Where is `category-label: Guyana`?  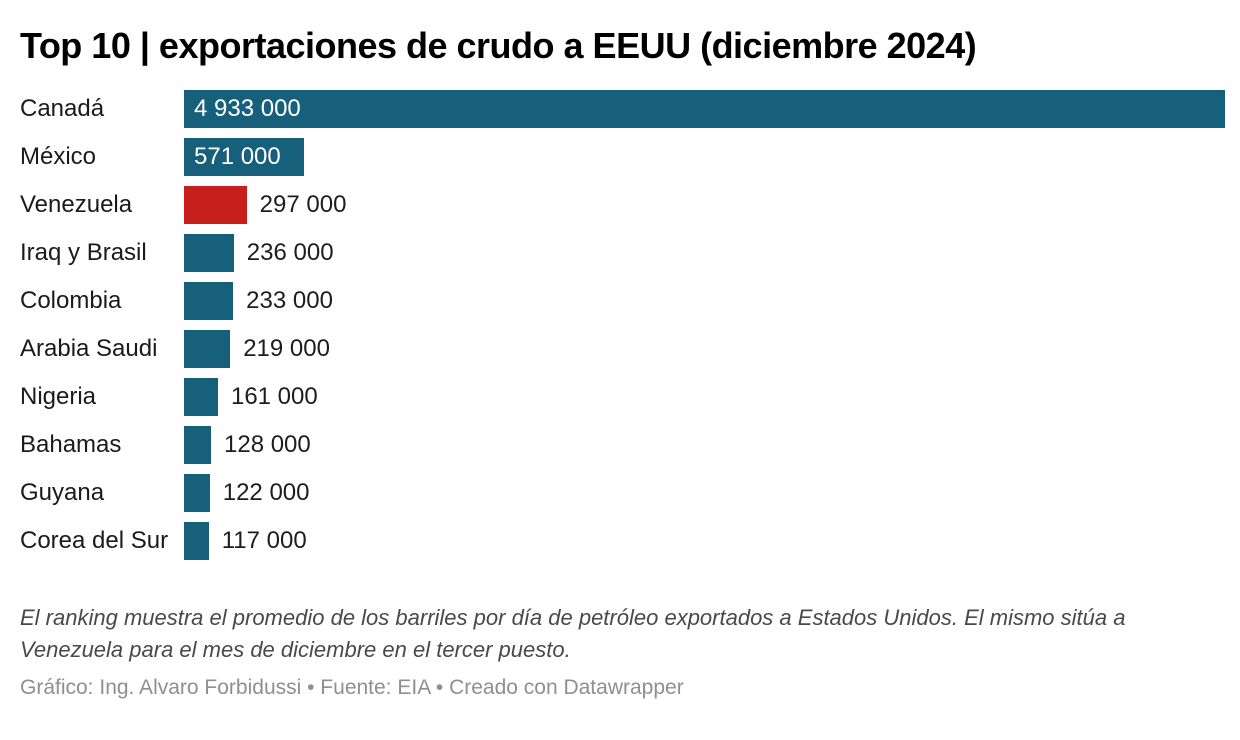 category-label: Guyana is located at coordinates (62, 492).